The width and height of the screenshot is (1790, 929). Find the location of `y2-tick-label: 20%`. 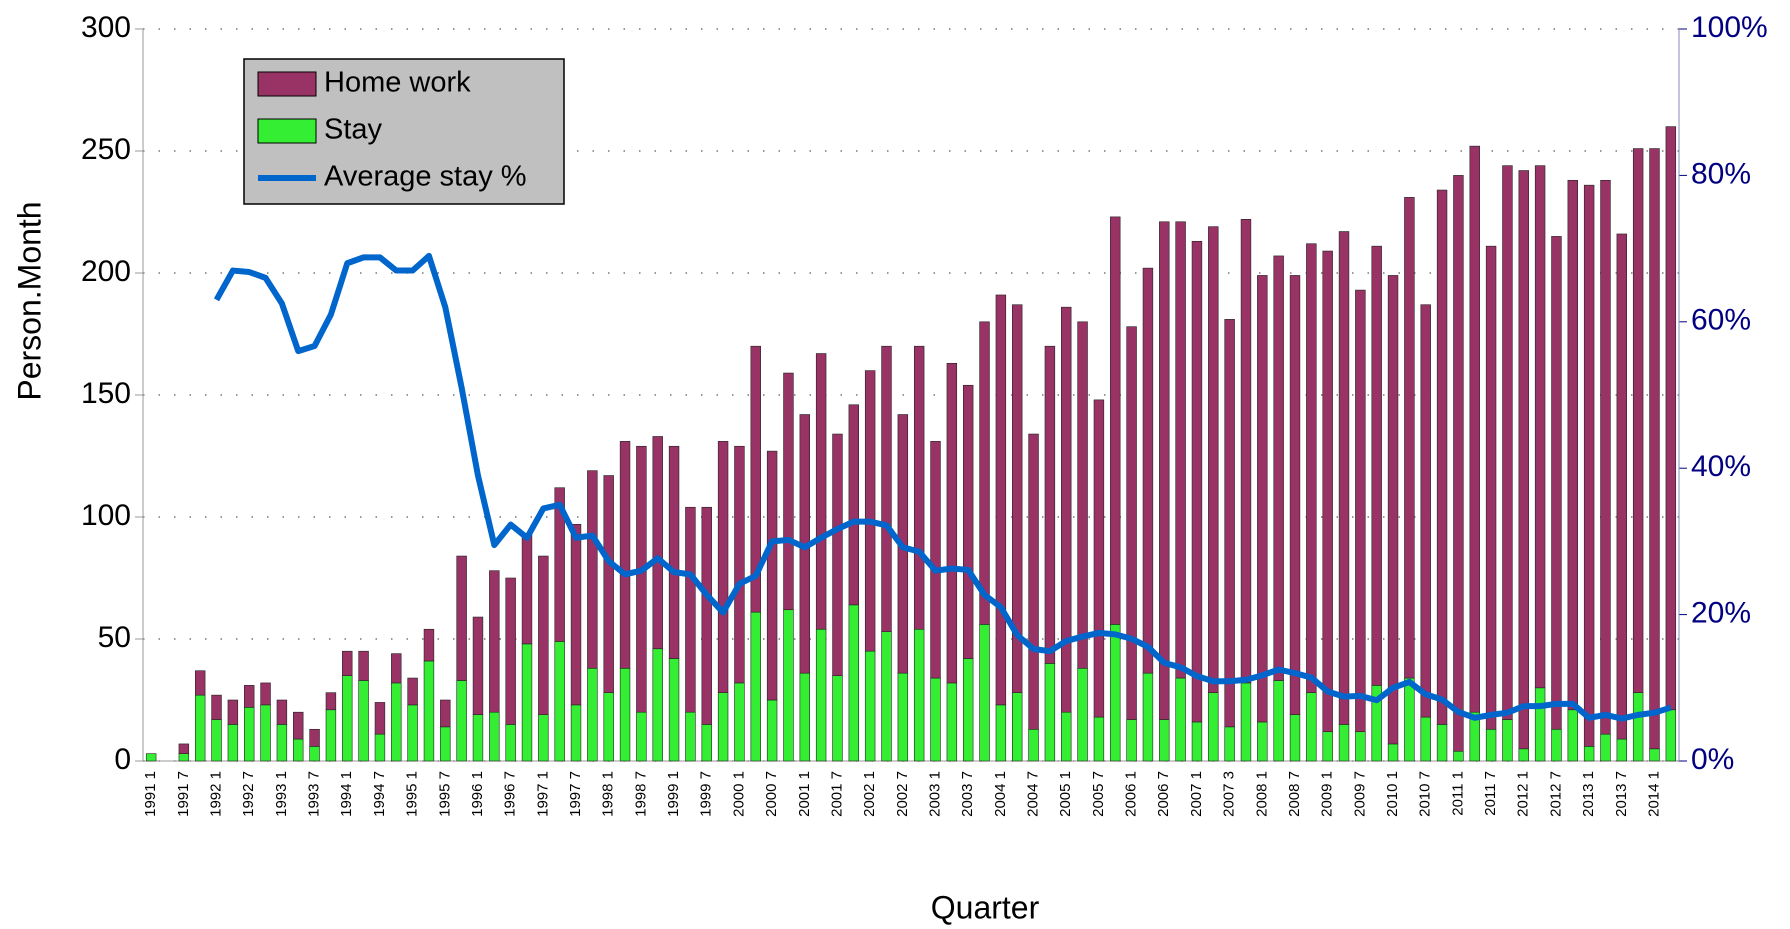

y2-tick-label: 20% is located at coordinates (1721, 613).